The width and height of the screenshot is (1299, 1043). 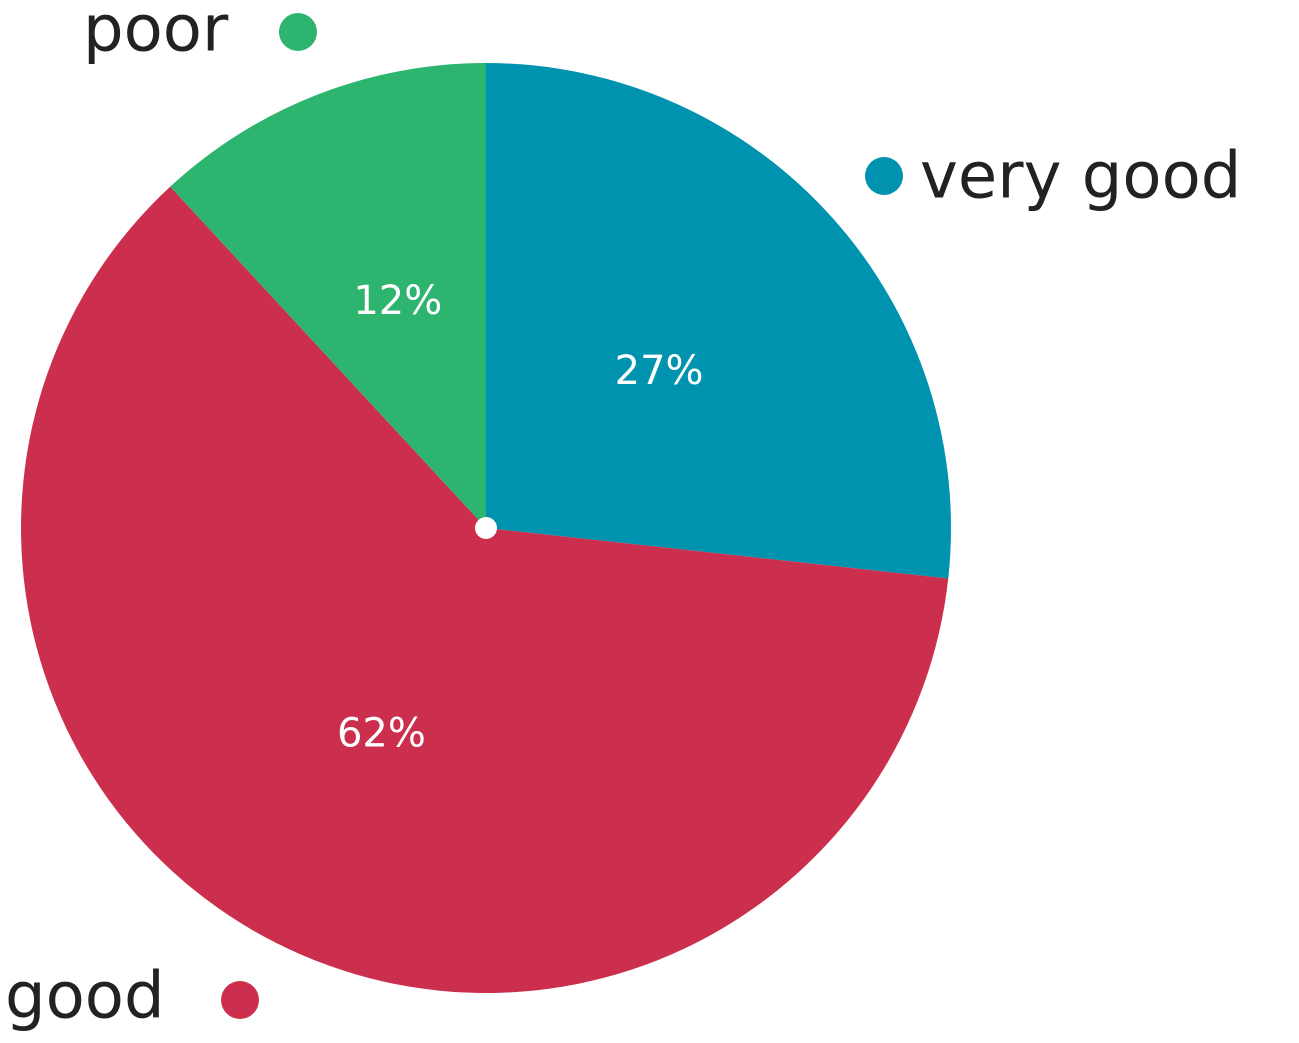 What do you see at coordinates (1080, 177) in the screenshot?
I see `legend-very-good-label: very good` at bounding box center [1080, 177].